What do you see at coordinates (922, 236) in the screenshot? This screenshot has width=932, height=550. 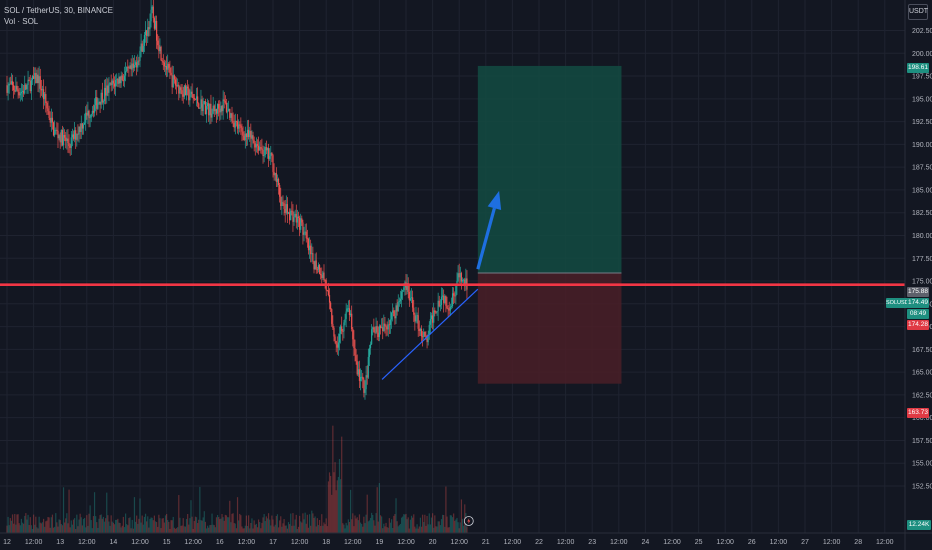 I see `y-tick-label: 180.00` at bounding box center [922, 236].